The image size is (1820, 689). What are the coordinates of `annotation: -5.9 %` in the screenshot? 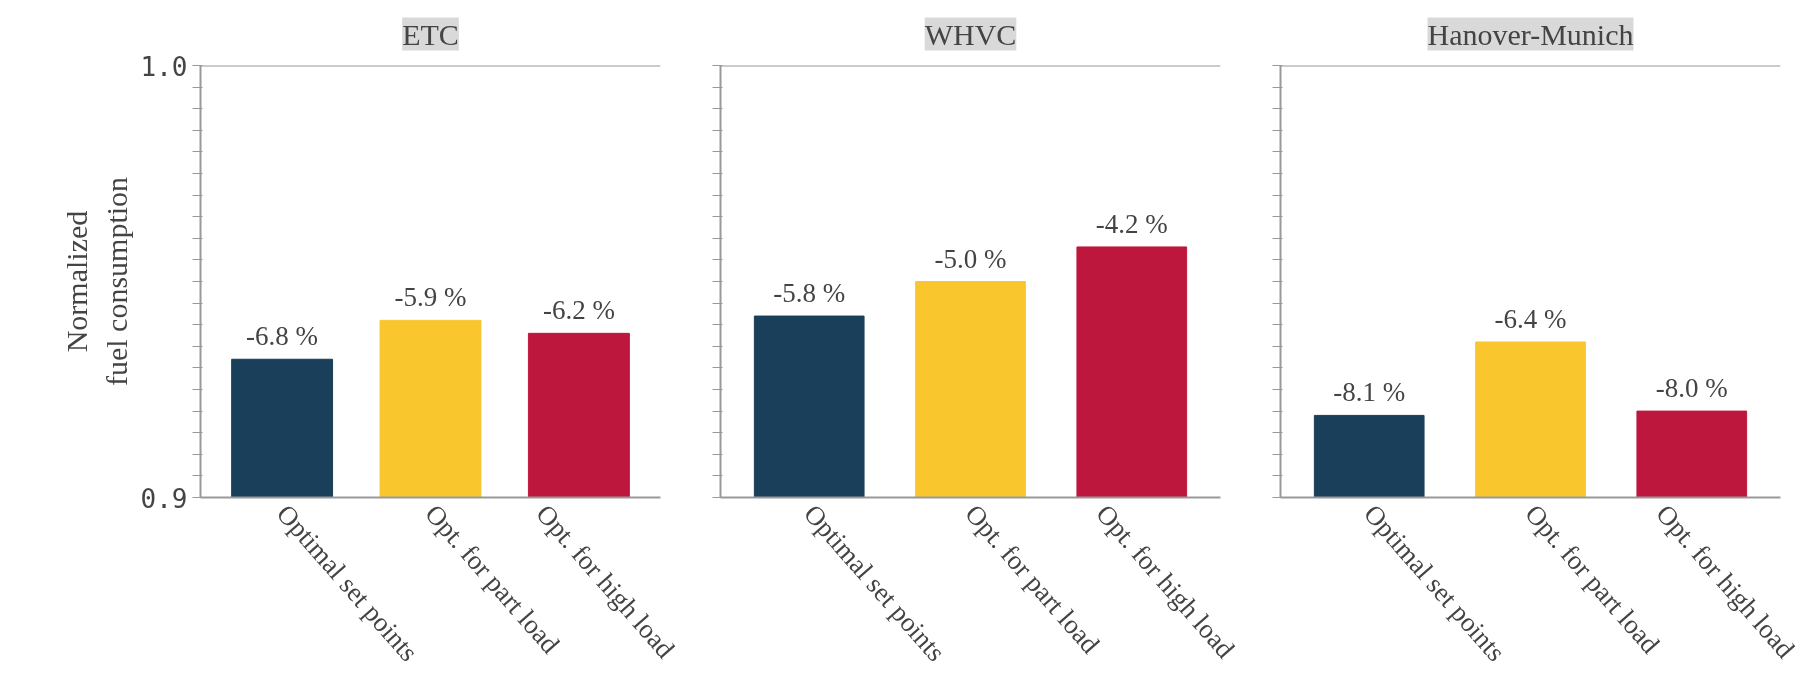 It's located at (430, 297).